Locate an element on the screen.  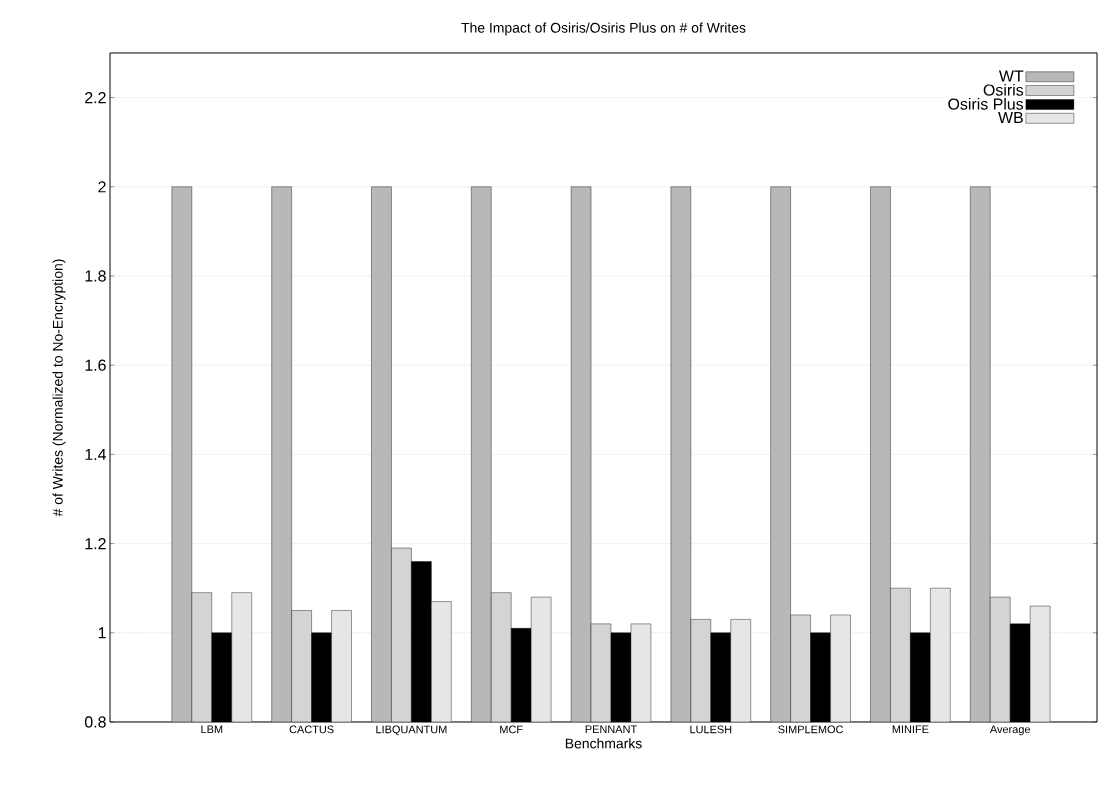
y-tick-label: 1.6 is located at coordinates (95, 365).